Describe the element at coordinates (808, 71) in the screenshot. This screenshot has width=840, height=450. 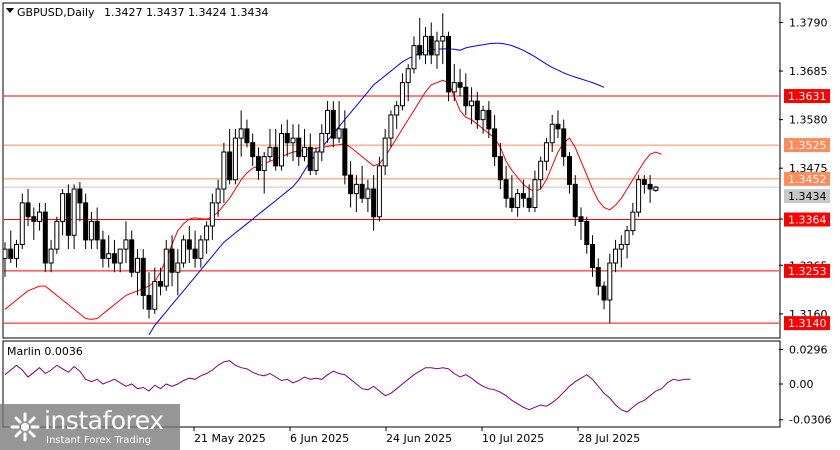
I see `price-tick-label: 1.3685` at that location.